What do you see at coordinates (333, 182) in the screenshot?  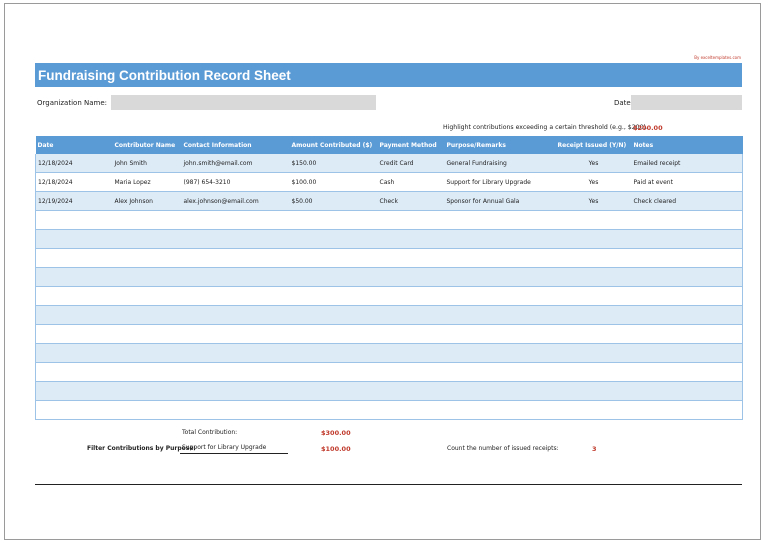 I see `cell-amount: $100.00` at bounding box center [333, 182].